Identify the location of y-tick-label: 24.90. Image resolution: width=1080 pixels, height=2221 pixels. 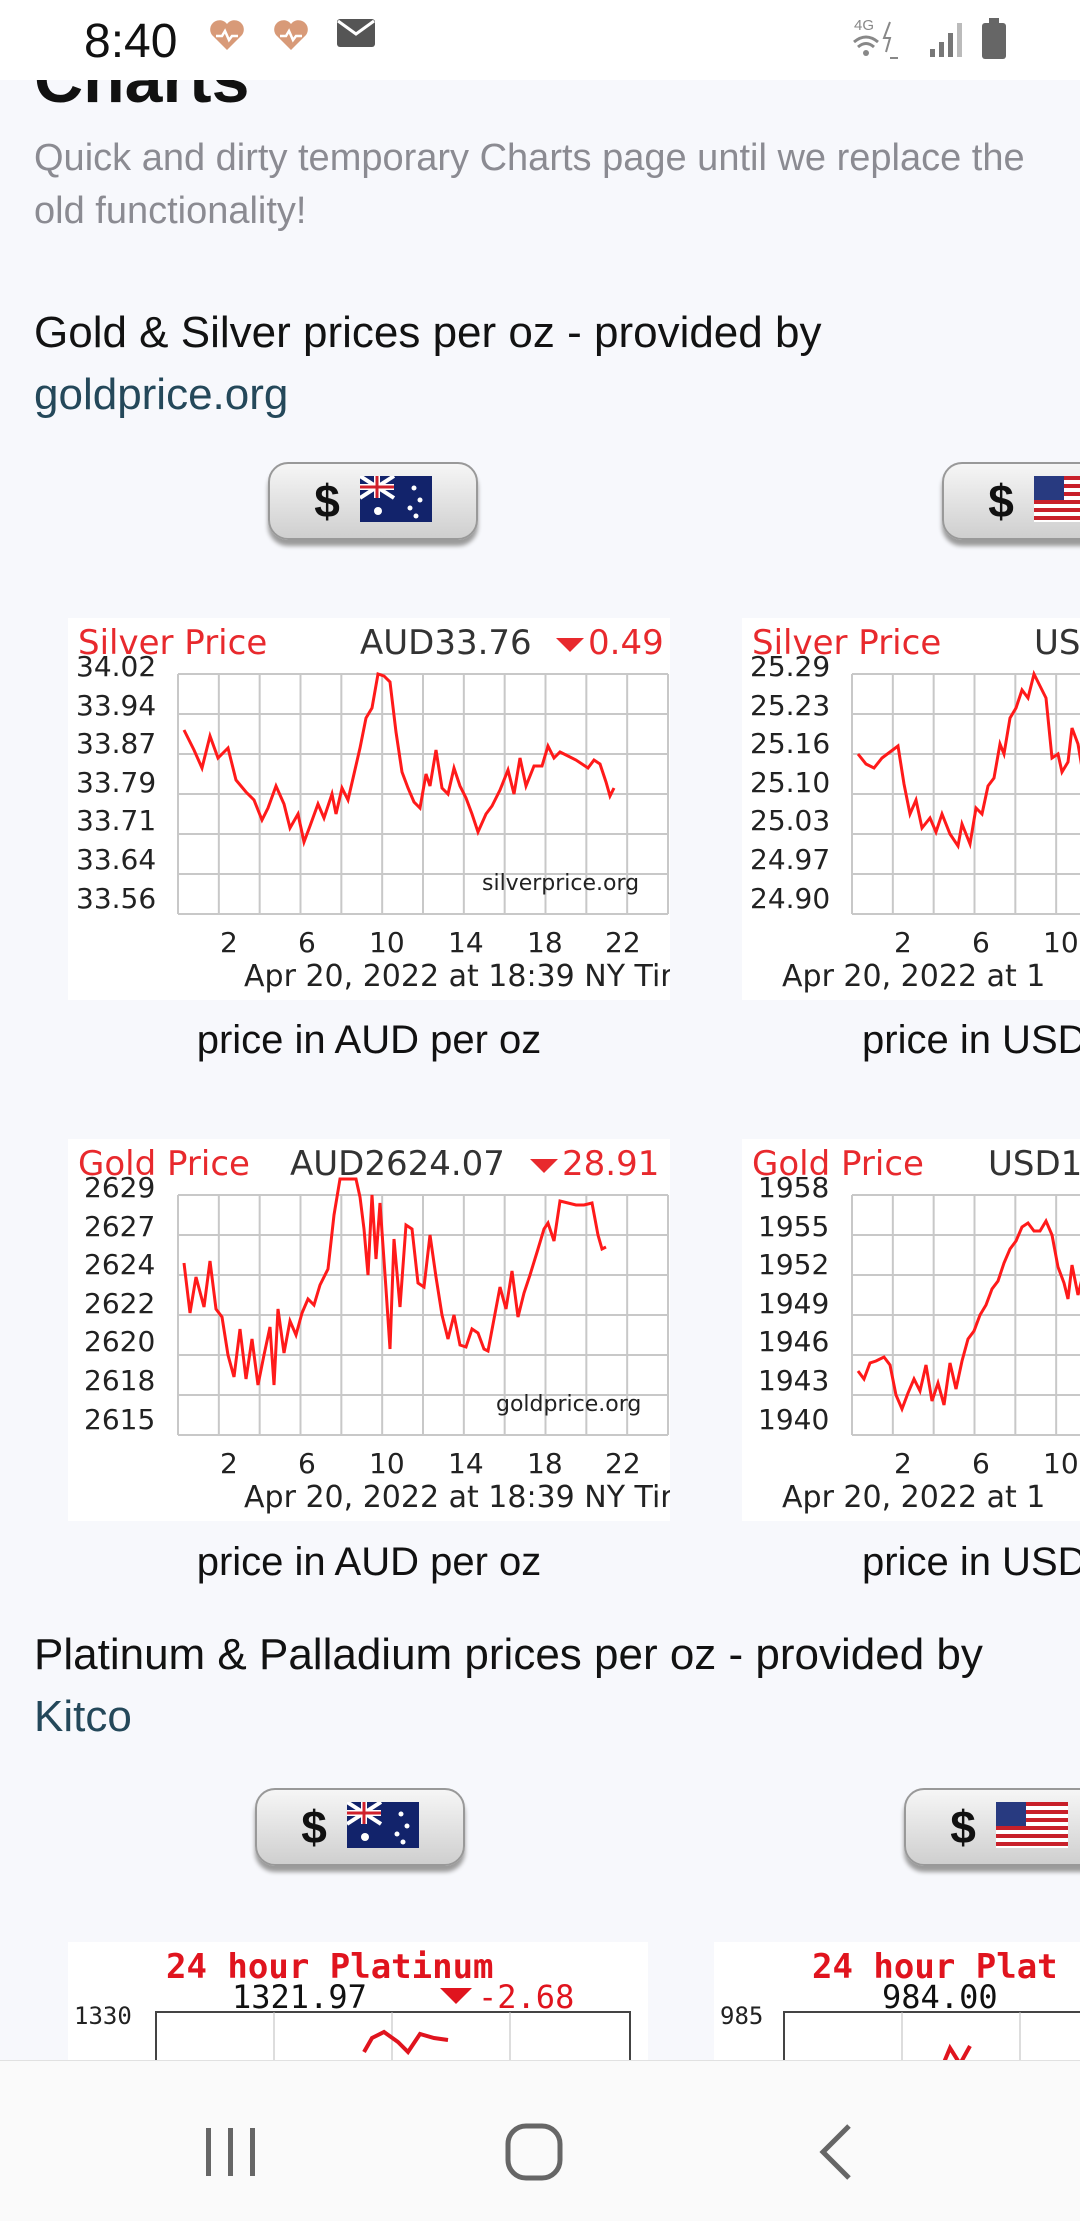
(790, 898).